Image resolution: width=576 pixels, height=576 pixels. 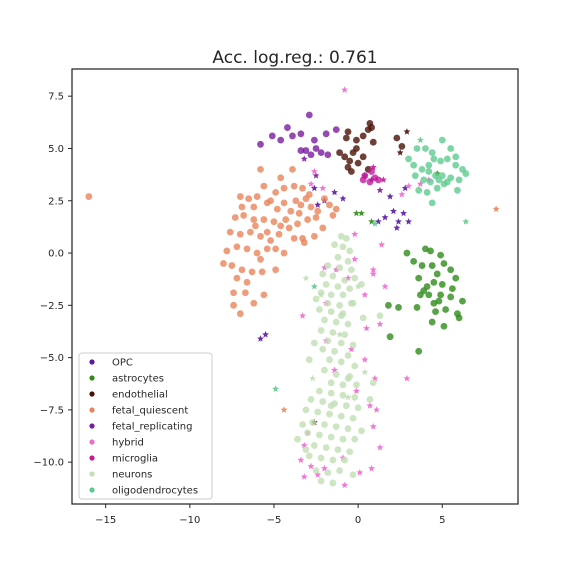 I want to click on legend-marker-oligodendrocytes, so click(x=92, y=490).